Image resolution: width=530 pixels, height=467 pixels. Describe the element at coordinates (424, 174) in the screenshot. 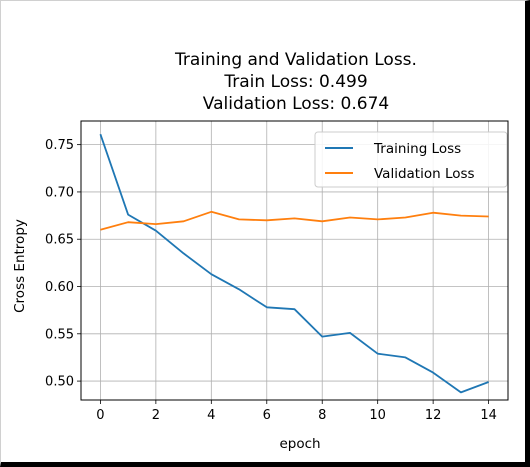

I see `legend-label-validation: Validation Loss` at that location.